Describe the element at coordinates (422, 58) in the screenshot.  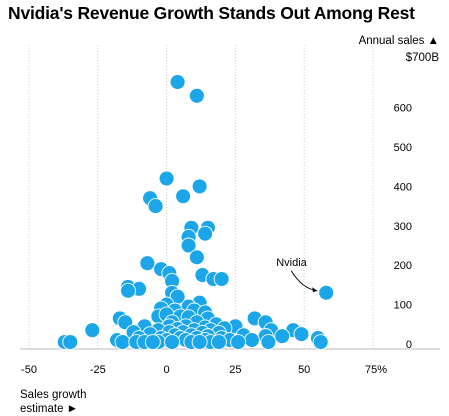
I see `y-axis-label-line-2: $700B` at that location.